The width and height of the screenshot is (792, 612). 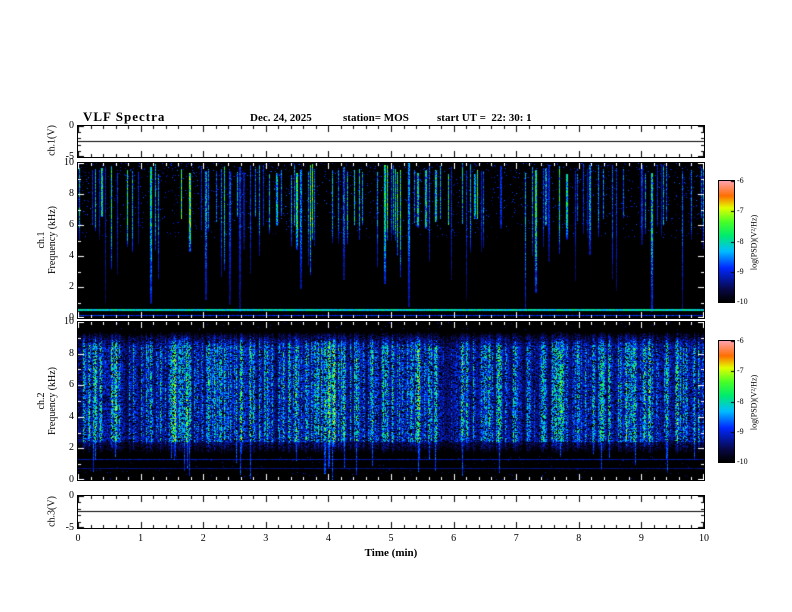 I want to click on ch1-voltage-panel, so click(x=391, y=141).